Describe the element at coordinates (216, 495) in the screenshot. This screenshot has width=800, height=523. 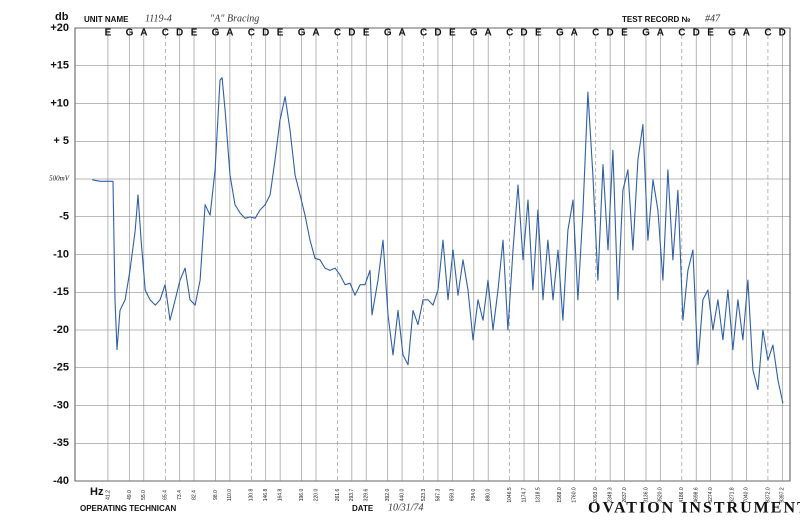
I see `x-tick-label: 98.0` at that location.